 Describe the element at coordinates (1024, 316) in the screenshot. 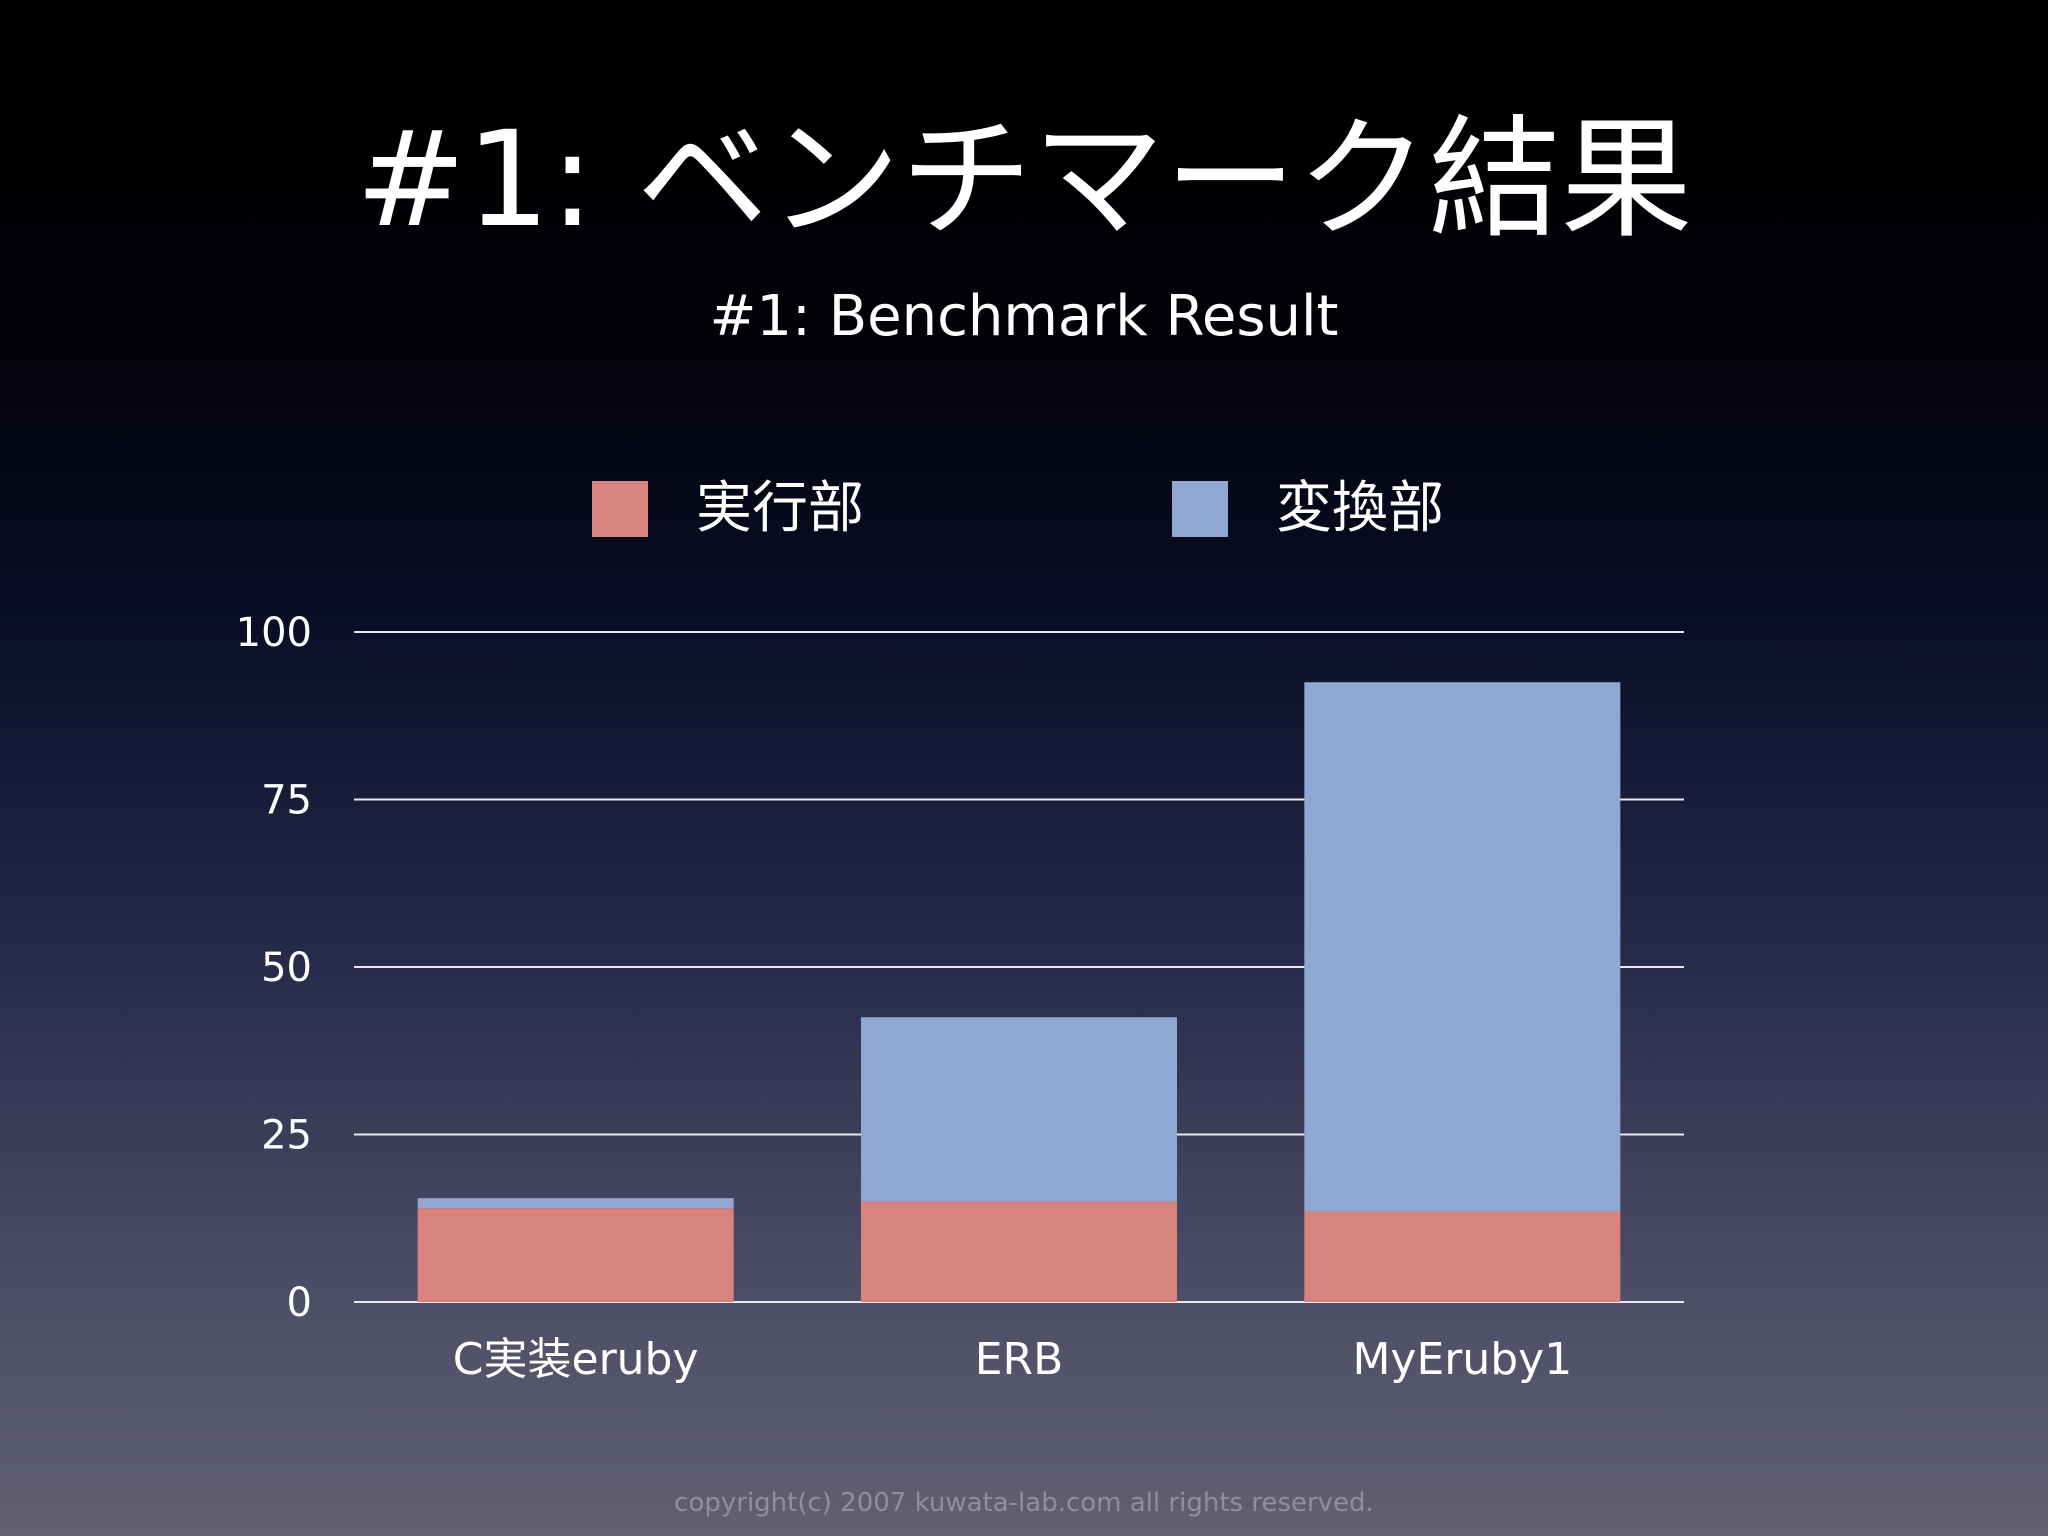

I see `slide-subtitle: #1: Benchmark Result` at that location.